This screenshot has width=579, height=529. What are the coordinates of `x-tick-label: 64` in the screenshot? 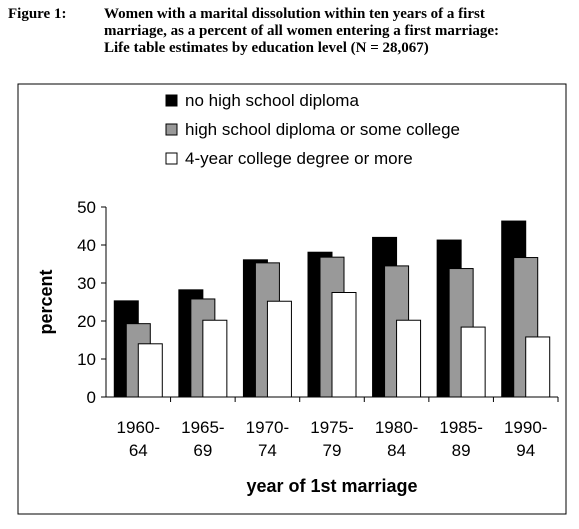 It's located at (138, 450).